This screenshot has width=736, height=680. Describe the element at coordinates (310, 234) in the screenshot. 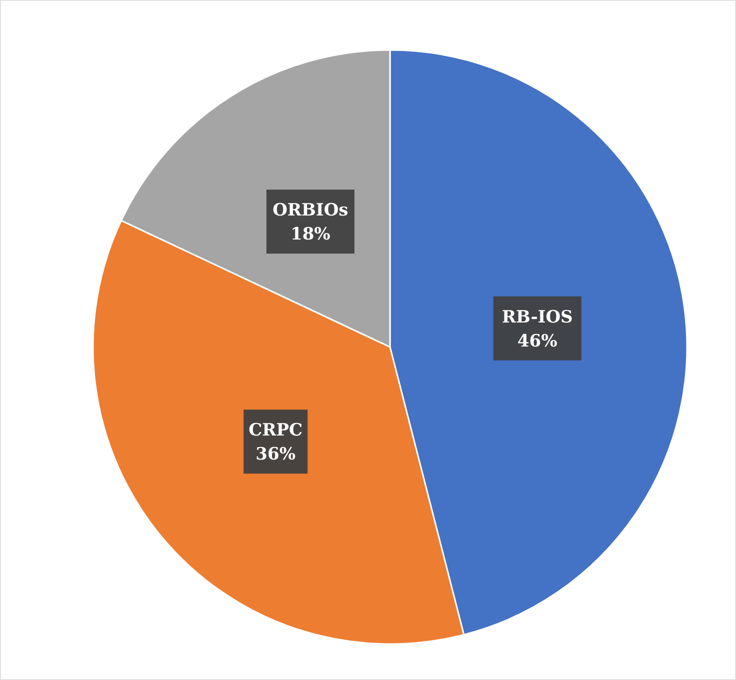

I see `data-label: 18%` at that location.